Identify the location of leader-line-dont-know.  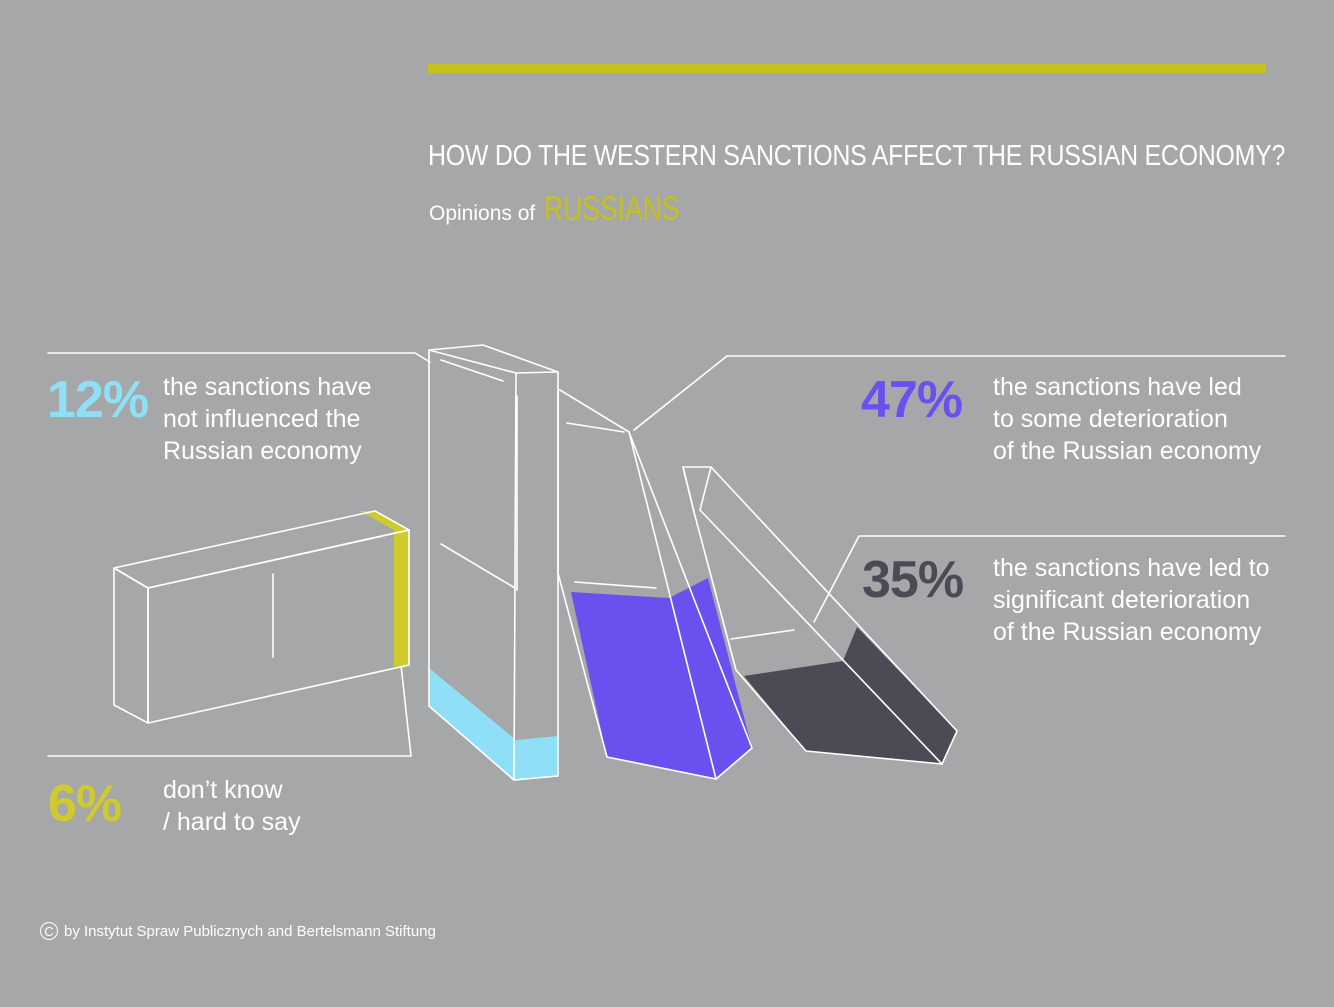
(229, 710).